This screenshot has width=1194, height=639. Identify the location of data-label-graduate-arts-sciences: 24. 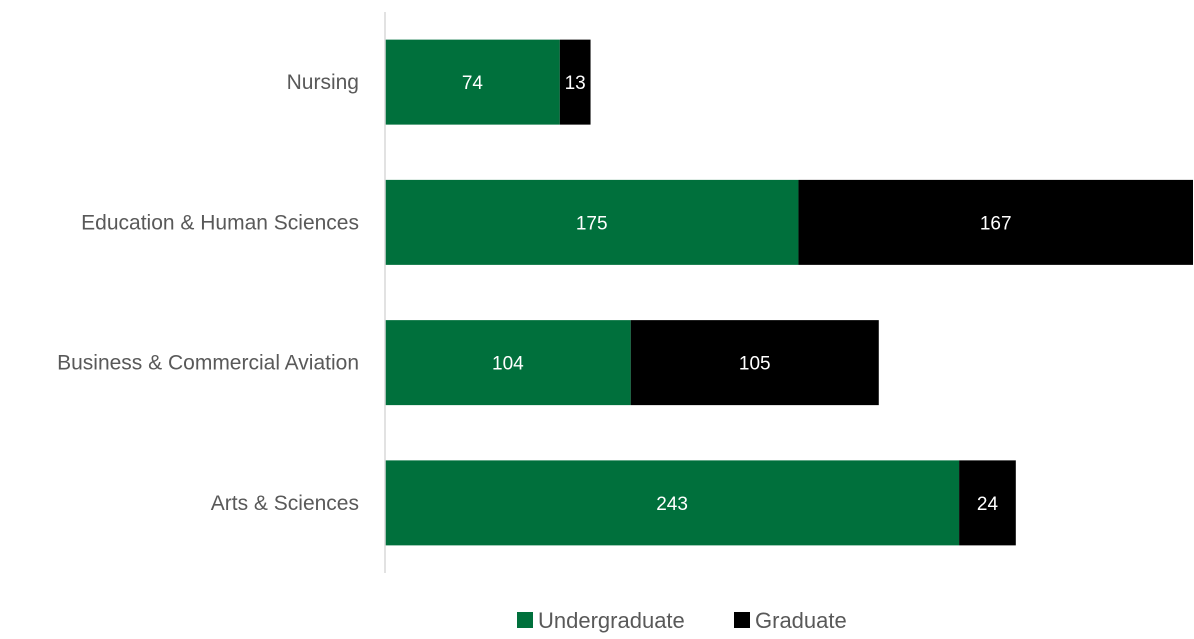
(988, 504).